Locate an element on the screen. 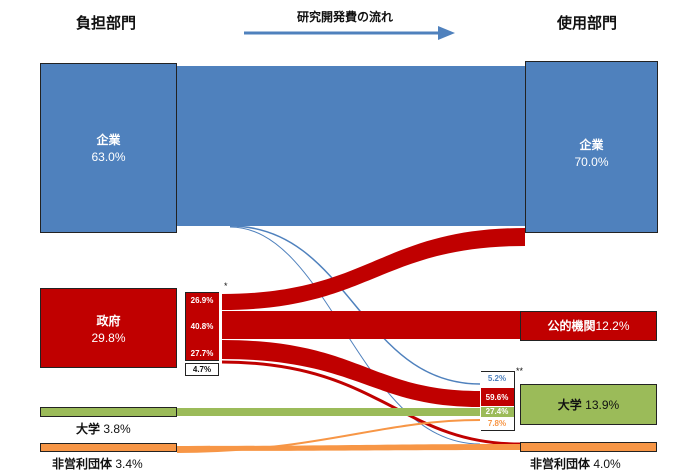 This screenshot has width=700, height=472. source-university-label: 大学 3.8% is located at coordinates (103, 428).